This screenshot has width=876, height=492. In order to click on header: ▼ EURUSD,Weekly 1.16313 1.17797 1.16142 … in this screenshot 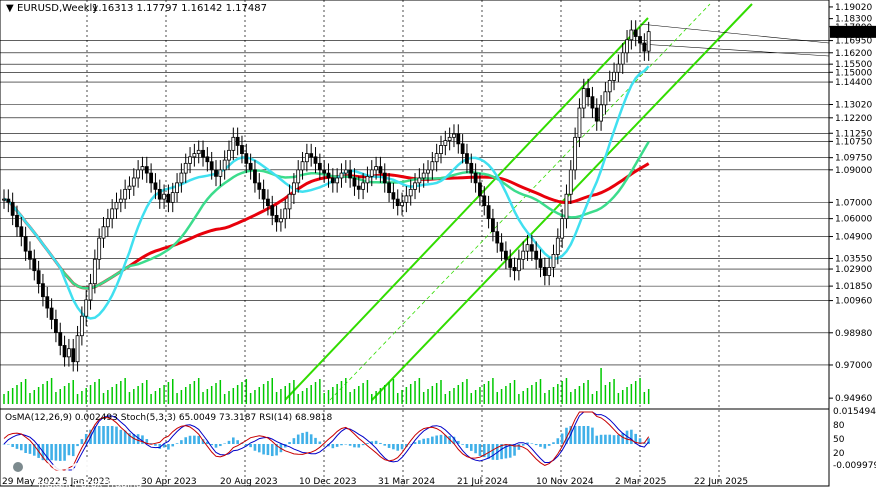, I will do `click(136, 8)`.